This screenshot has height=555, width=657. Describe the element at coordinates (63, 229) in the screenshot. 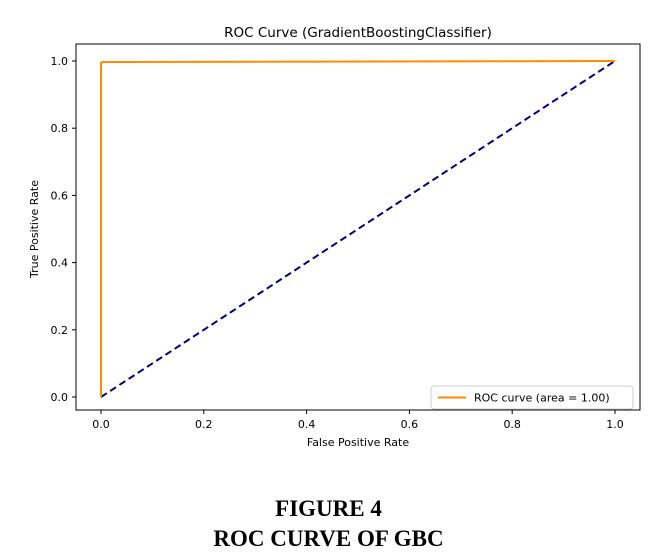

I see `y-axis-ticks: 0.0 0.2 0.4 0.6 0.8 1.0` at that location.